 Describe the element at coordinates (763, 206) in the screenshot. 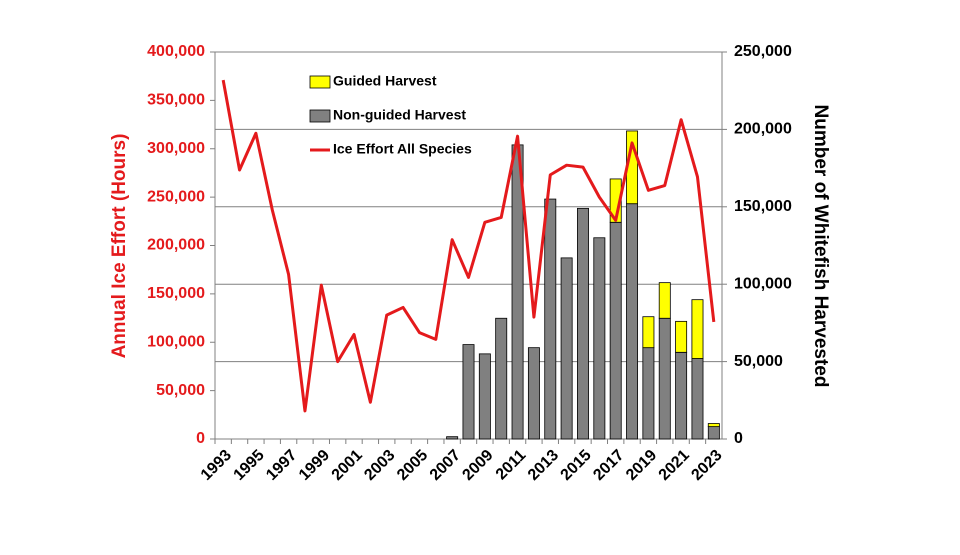

I see `y2-tick-label: 150,000` at that location.